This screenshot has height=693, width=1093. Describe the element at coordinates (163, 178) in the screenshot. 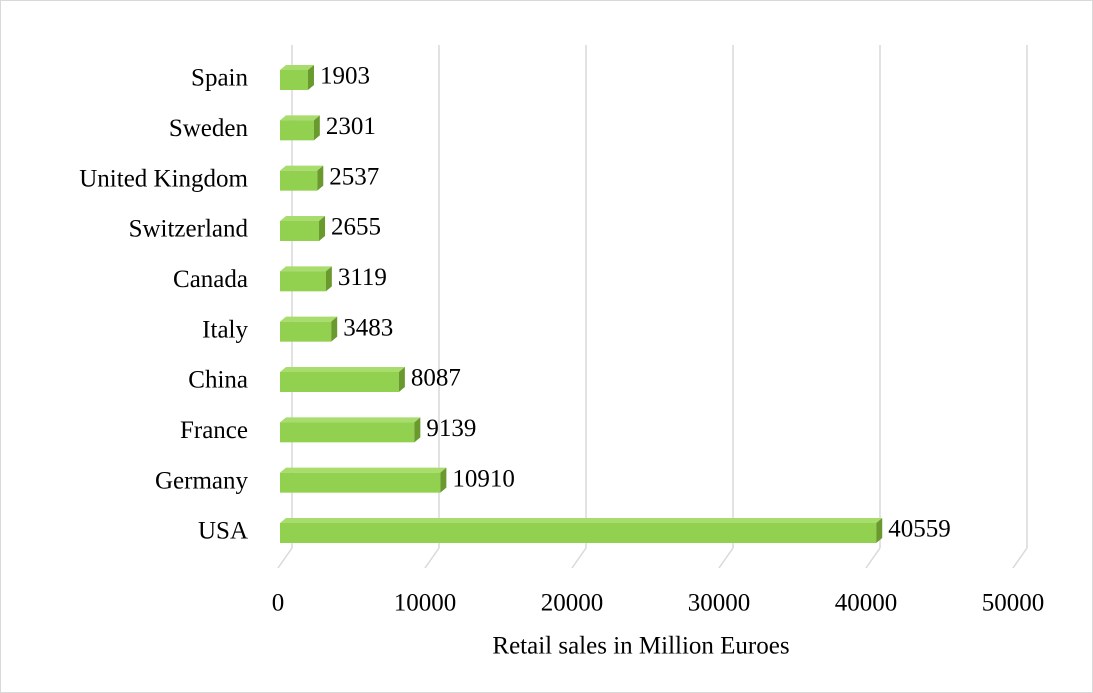

I see `y-tick-label: United Kingdom` at that location.